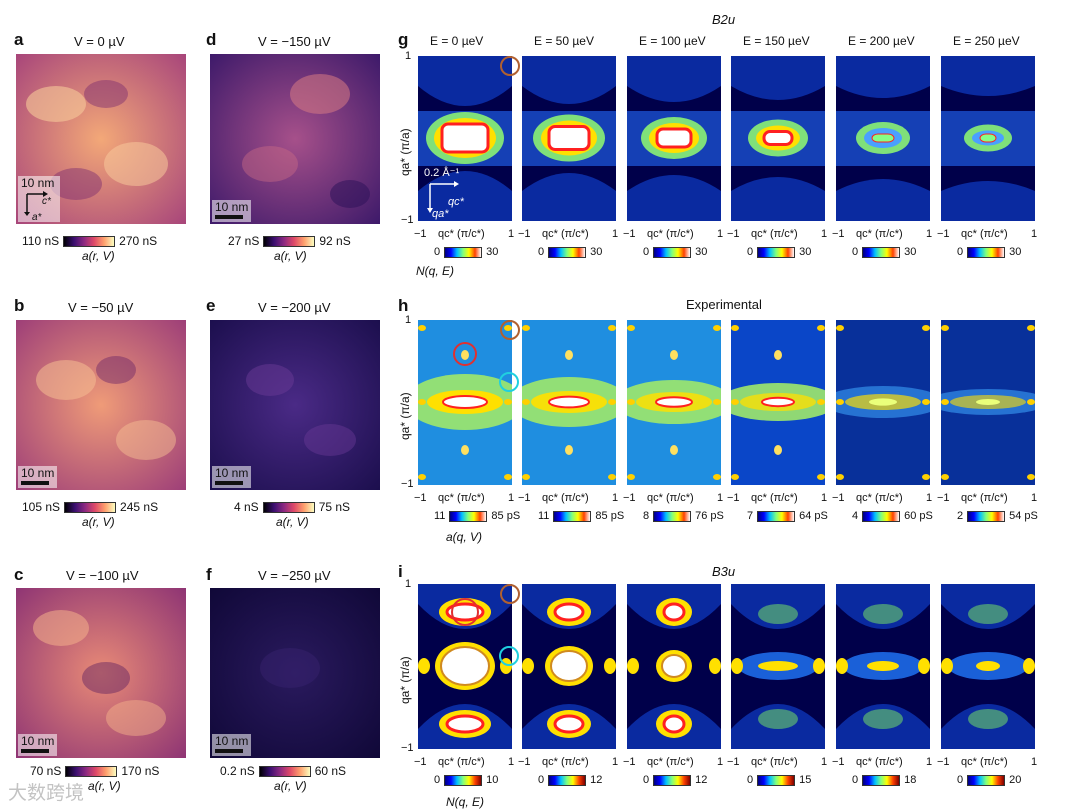  What do you see at coordinates (35, 751) in the screenshot?
I see `scale-bar-c` at bounding box center [35, 751].